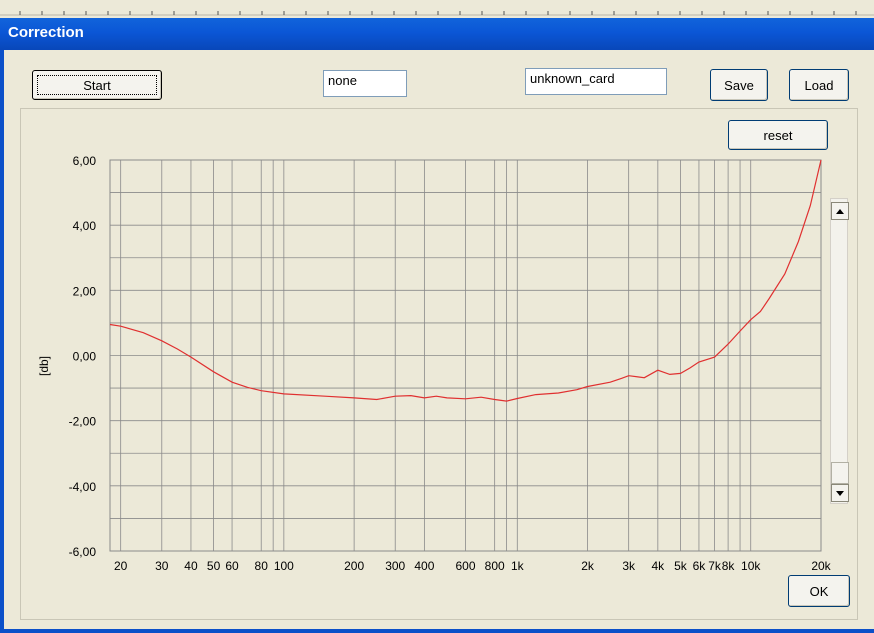 Image resolution: width=874 pixels, height=633 pixels. I want to click on x-tick-label: 5k, so click(681, 566).